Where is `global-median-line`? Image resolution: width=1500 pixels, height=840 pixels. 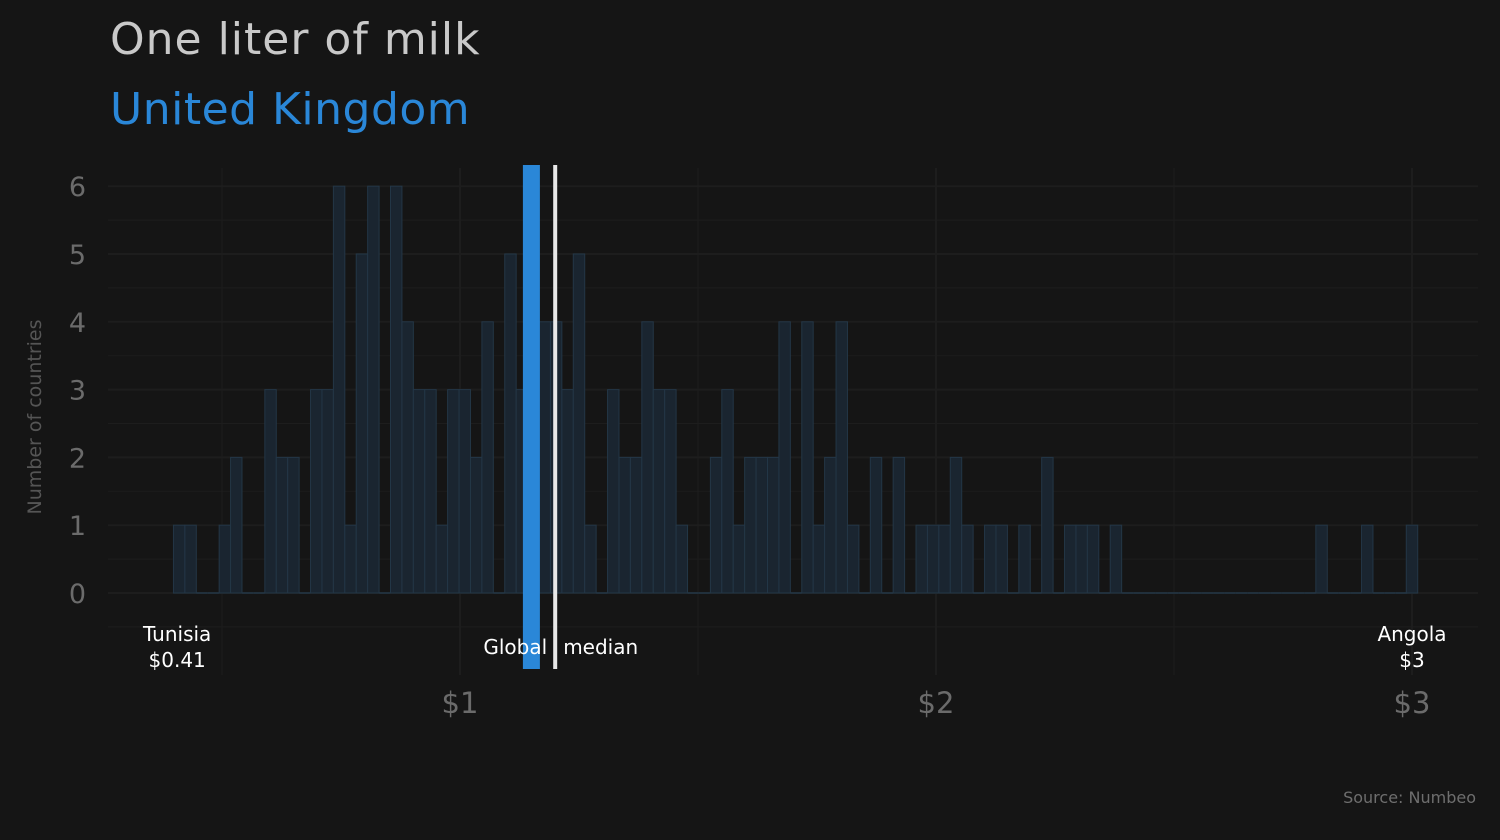
global-median-line is located at coordinates (555, 417).